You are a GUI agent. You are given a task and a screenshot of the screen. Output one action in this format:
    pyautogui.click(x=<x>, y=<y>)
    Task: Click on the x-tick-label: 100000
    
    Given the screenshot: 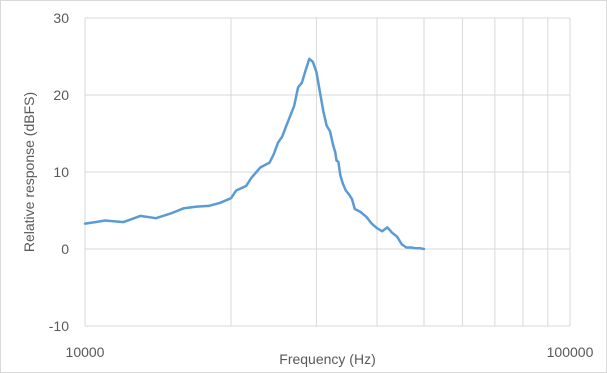 What is the action you would take?
    pyautogui.click(x=570, y=352)
    